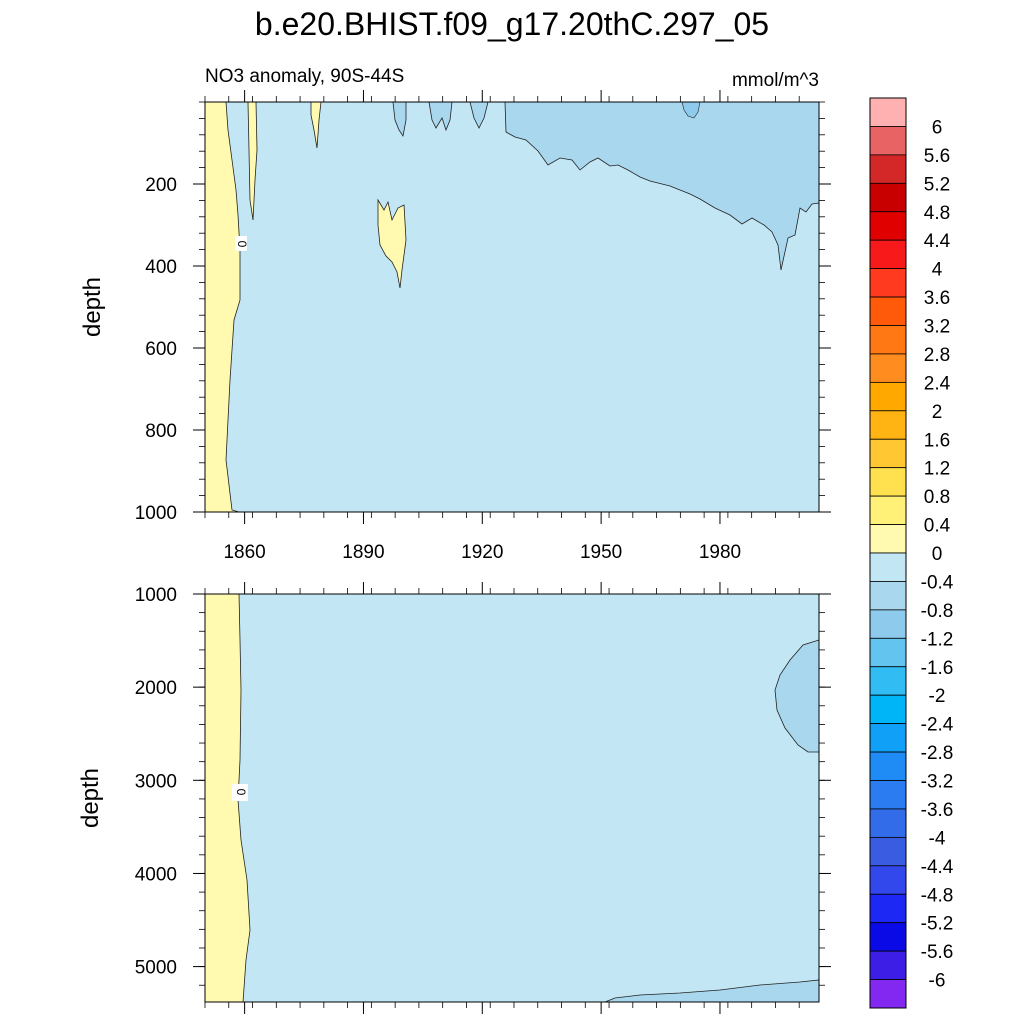 This screenshot has width=1024, height=1024. I want to click on top-contour-label-zero: 0, so click(242, 244).